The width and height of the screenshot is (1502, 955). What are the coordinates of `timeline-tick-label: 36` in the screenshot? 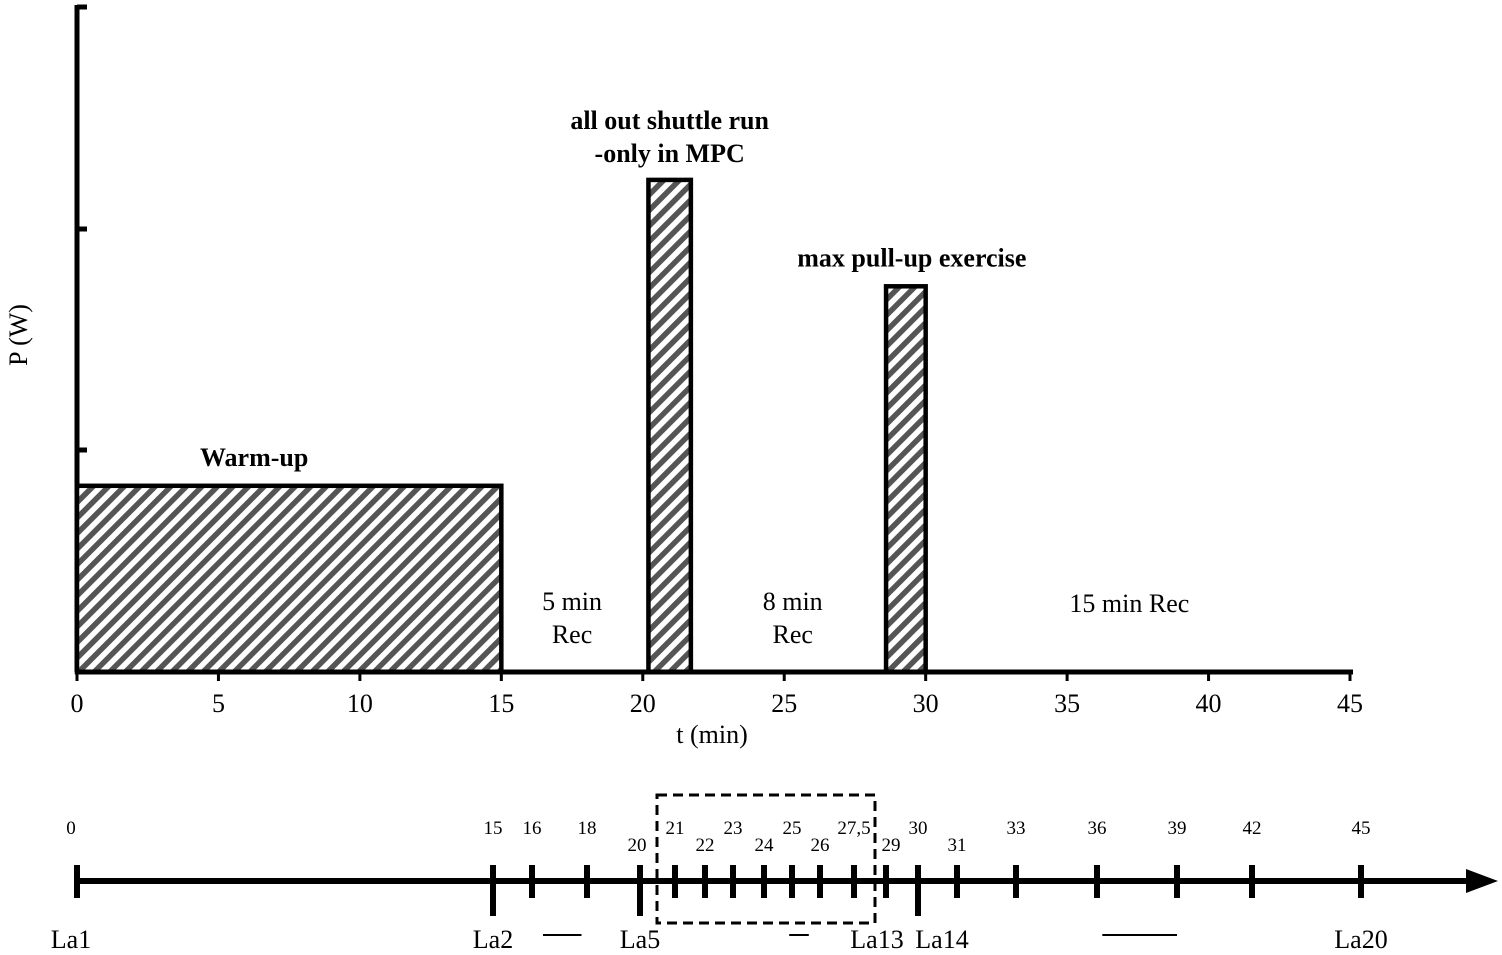 It's located at (1097, 828).